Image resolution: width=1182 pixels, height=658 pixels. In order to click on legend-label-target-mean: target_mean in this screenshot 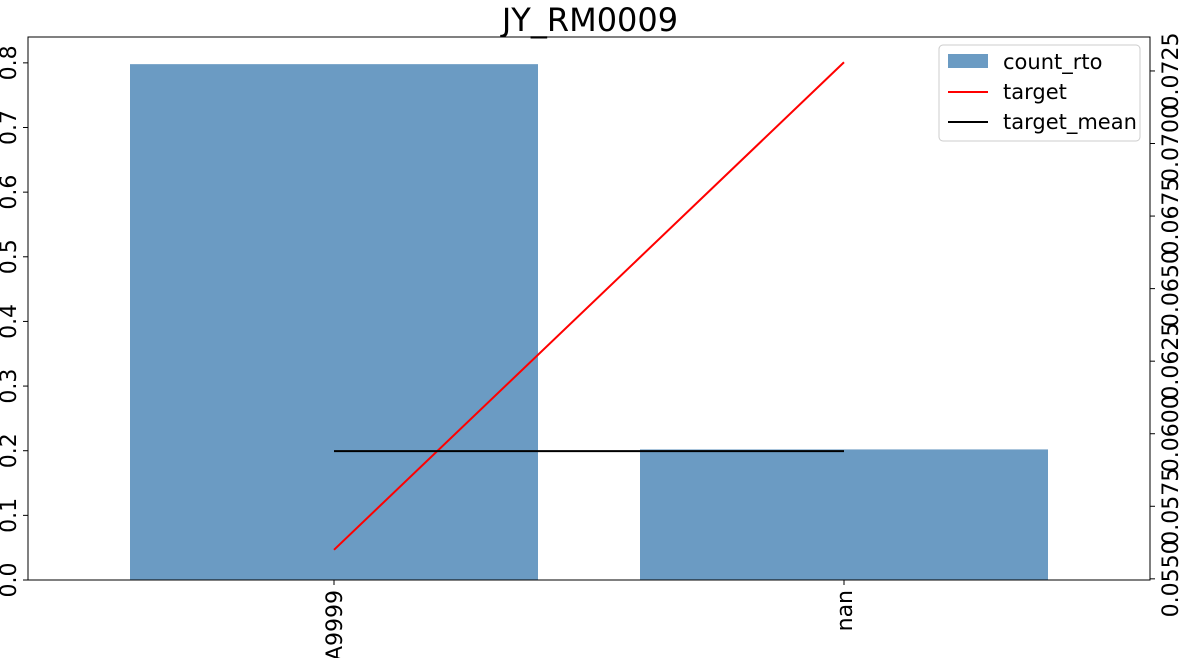, I will do `click(1070, 122)`.